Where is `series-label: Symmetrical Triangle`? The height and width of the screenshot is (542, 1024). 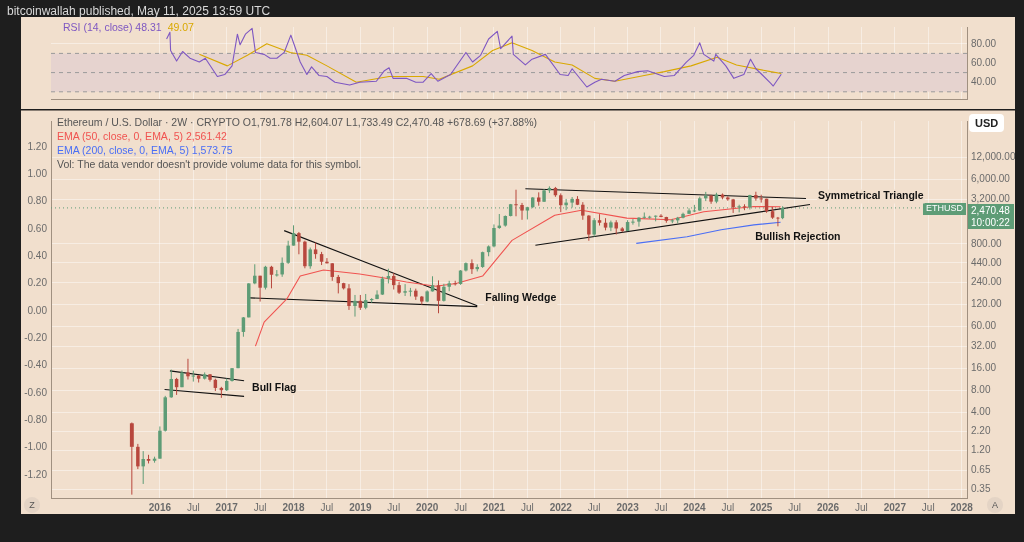 series-label: Symmetrical Triangle is located at coordinates (870, 195).